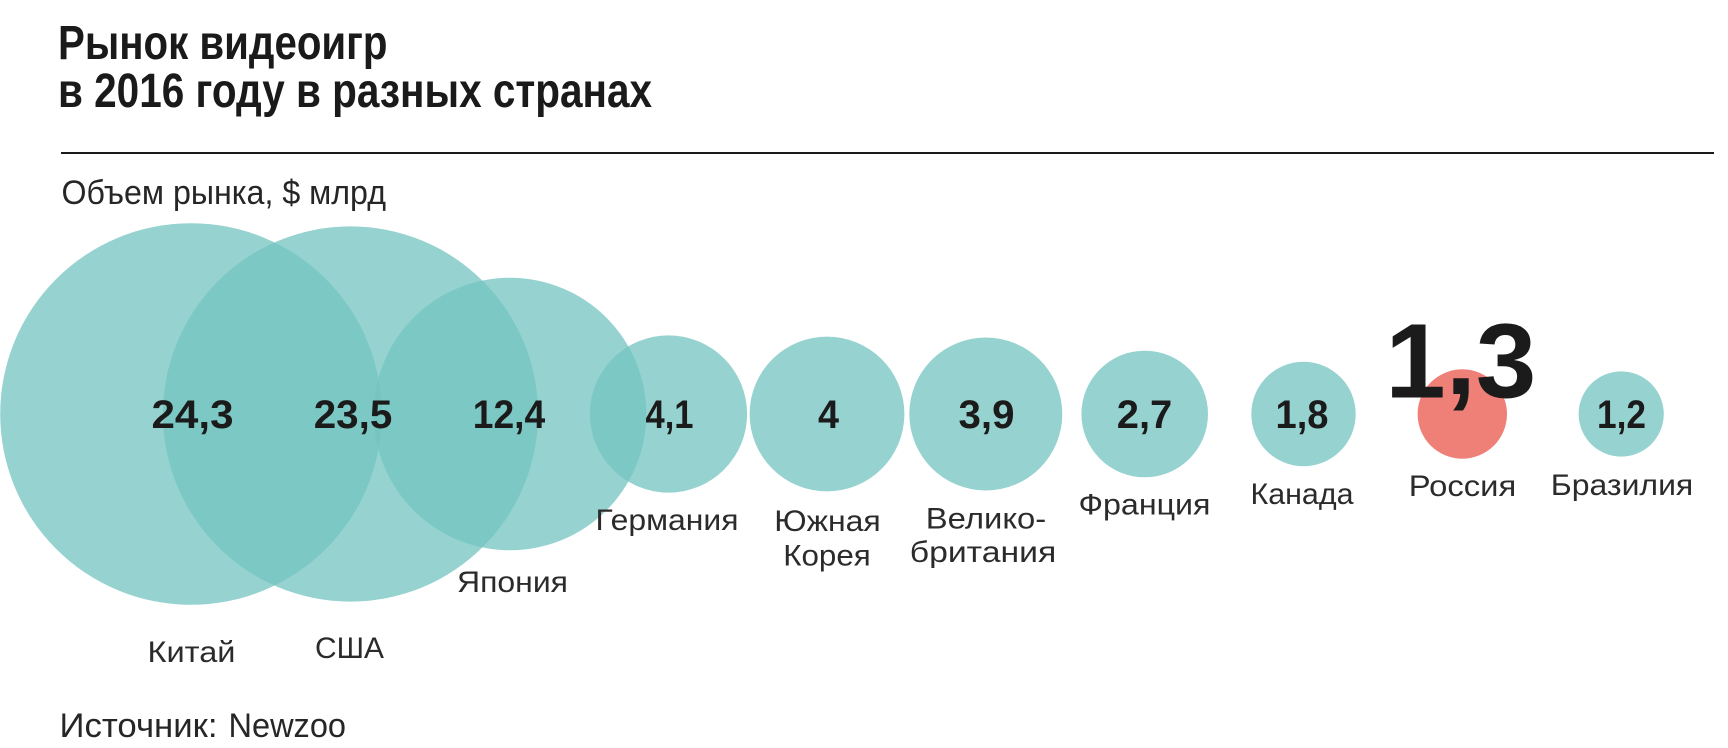  I want to click on svg-text: 3,9, so click(987, 415).